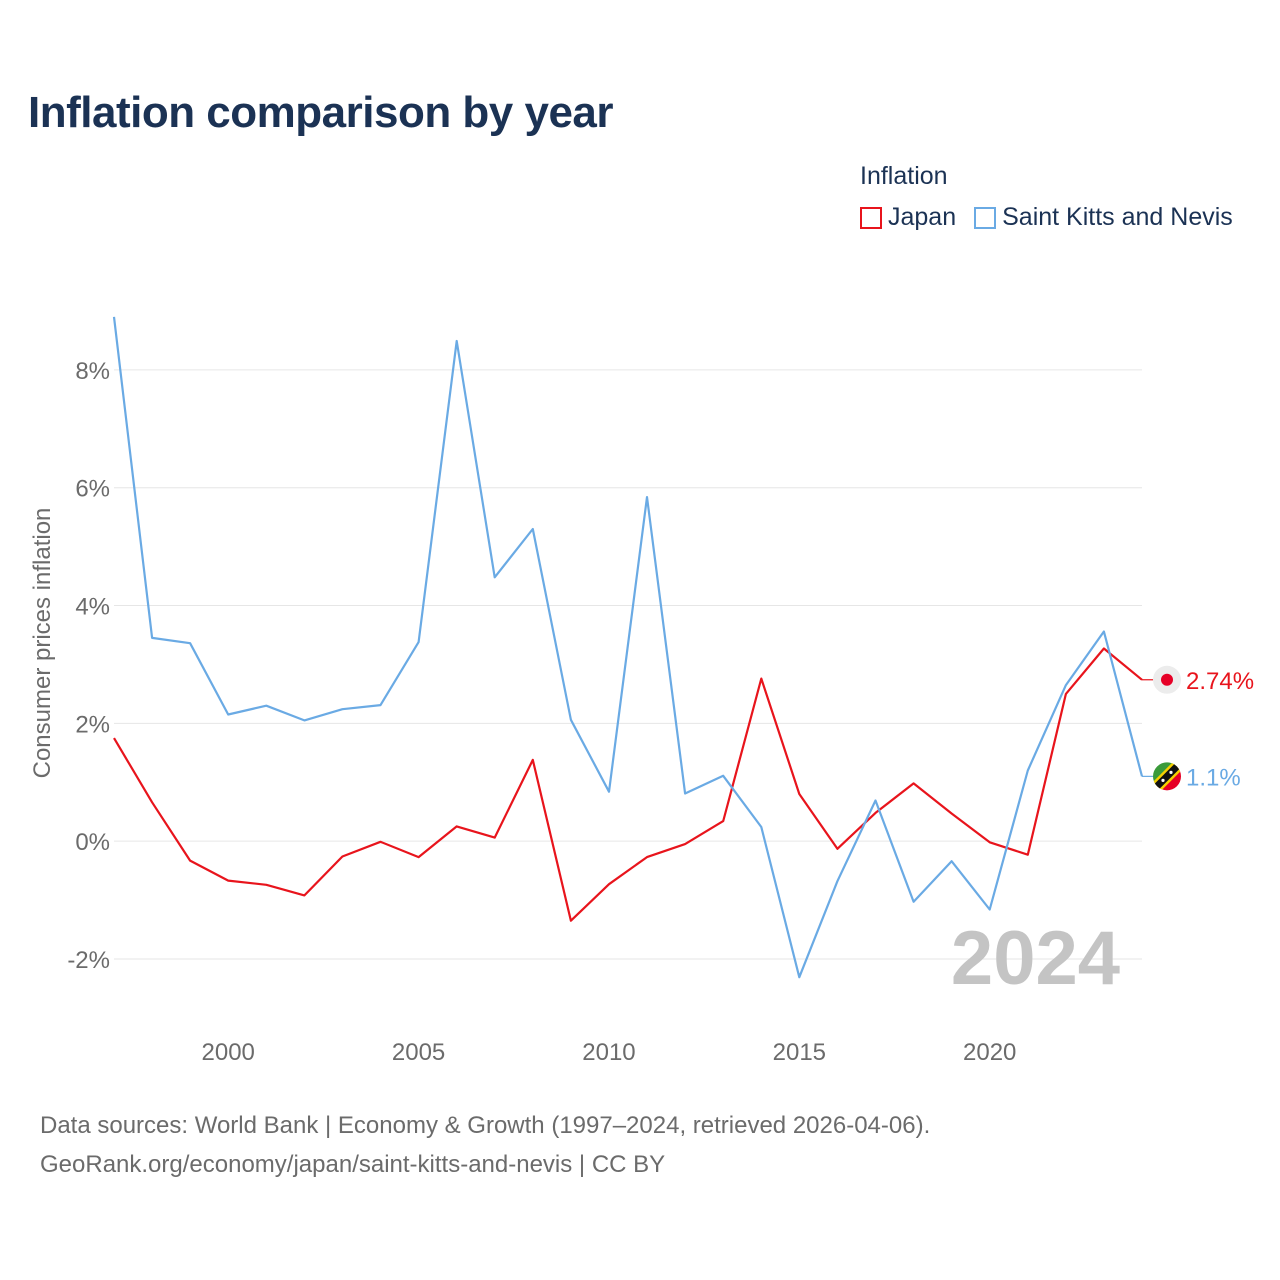  I want to click on flag-japan-sun, so click(1167, 679).